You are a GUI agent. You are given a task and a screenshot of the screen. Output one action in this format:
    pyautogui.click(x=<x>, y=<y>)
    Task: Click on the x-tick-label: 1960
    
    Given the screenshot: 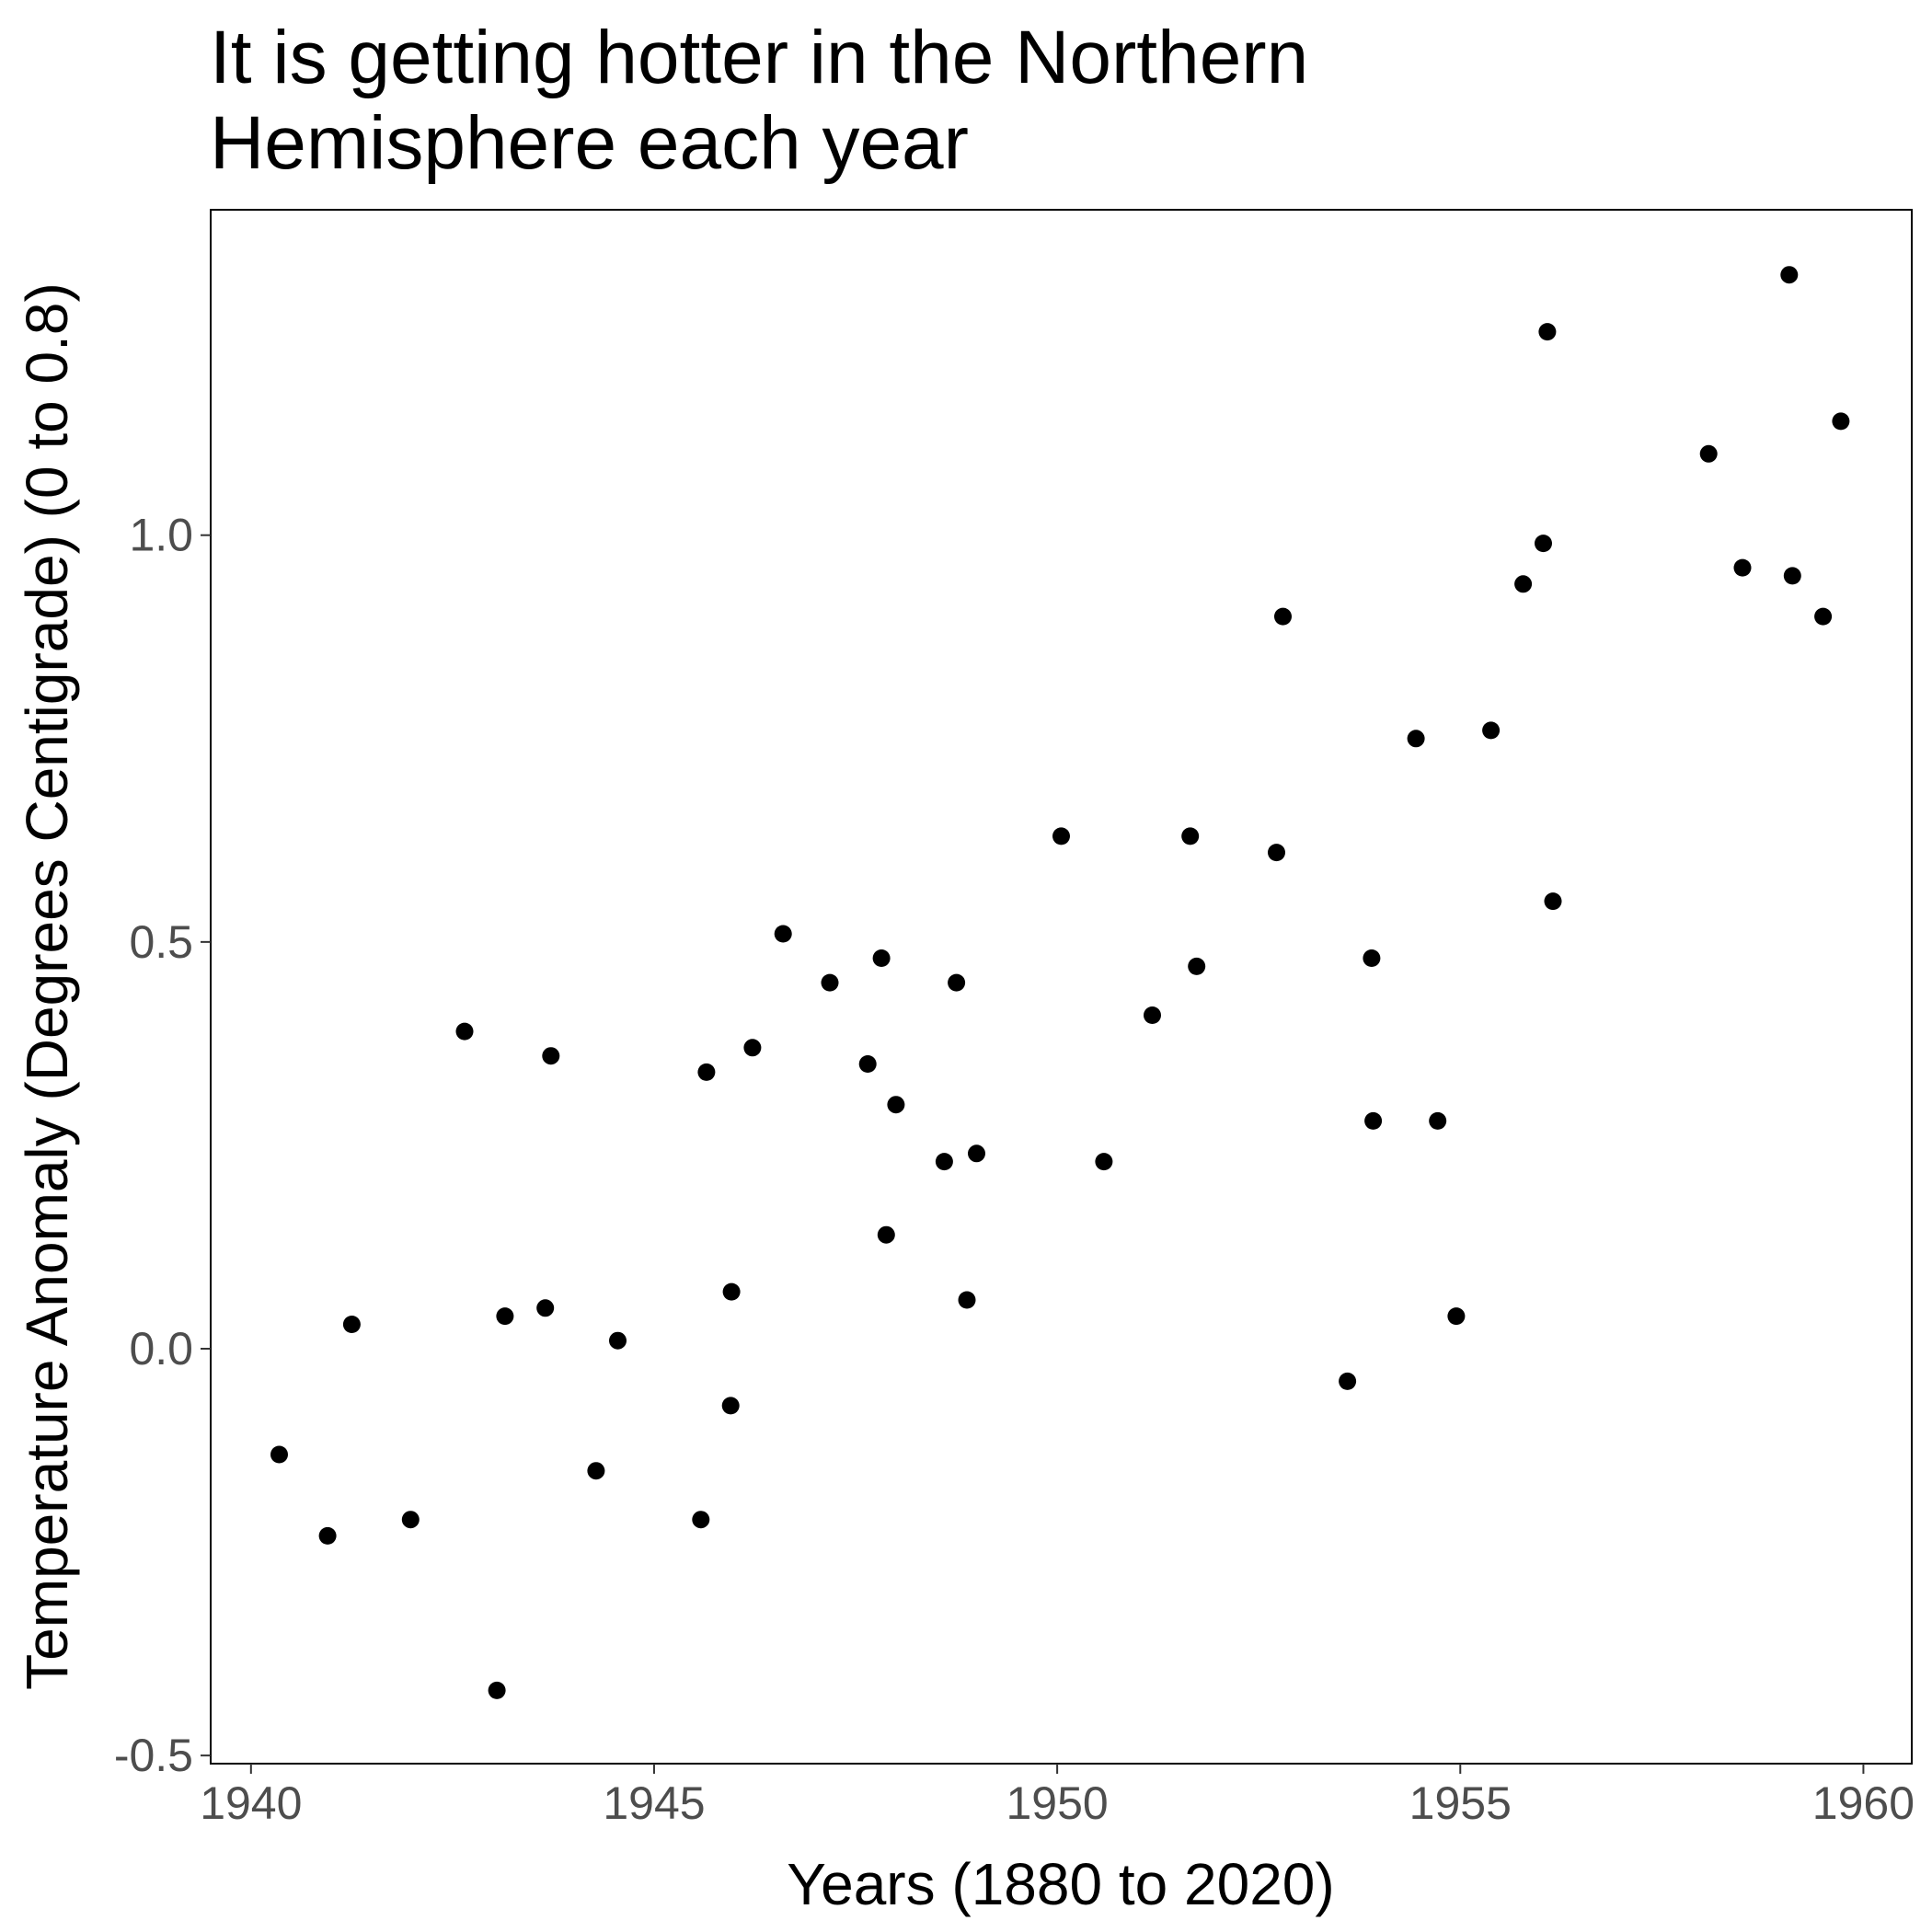 What is the action you would take?
    pyautogui.click(x=1863, y=1803)
    